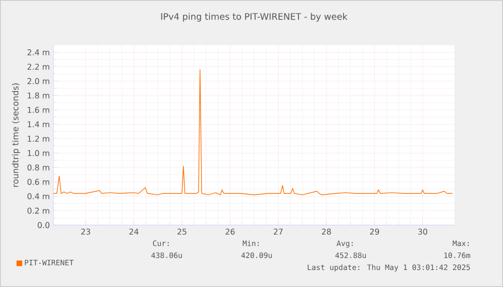 The width and height of the screenshot is (503, 287). What do you see at coordinates (16, 135) in the screenshot?
I see `y-axis-title: roundtrip time (seconds)` at bounding box center [16, 135].